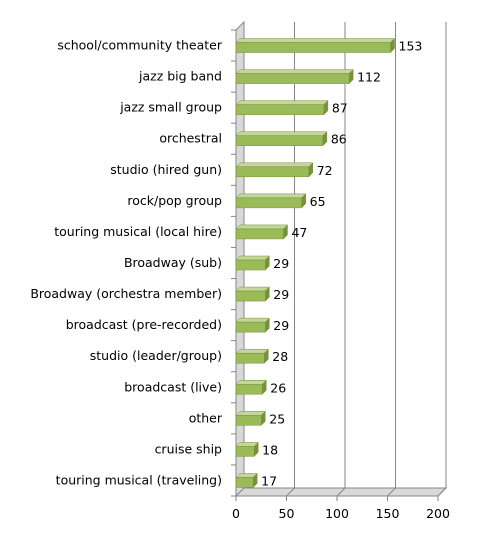 The width and height of the screenshot is (480, 548). What do you see at coordinates (411, 46) in the screenshot?
I see `value-label: 153` at bounding box center [411, 46].